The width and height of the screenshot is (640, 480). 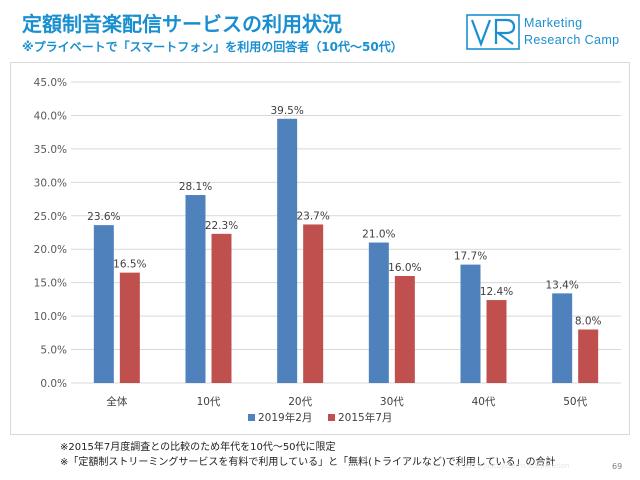 What do you see at coordinates (285, 417) in the screenshot?
I see `legend-label: 2019年2月` at bounding box center [285, 417].